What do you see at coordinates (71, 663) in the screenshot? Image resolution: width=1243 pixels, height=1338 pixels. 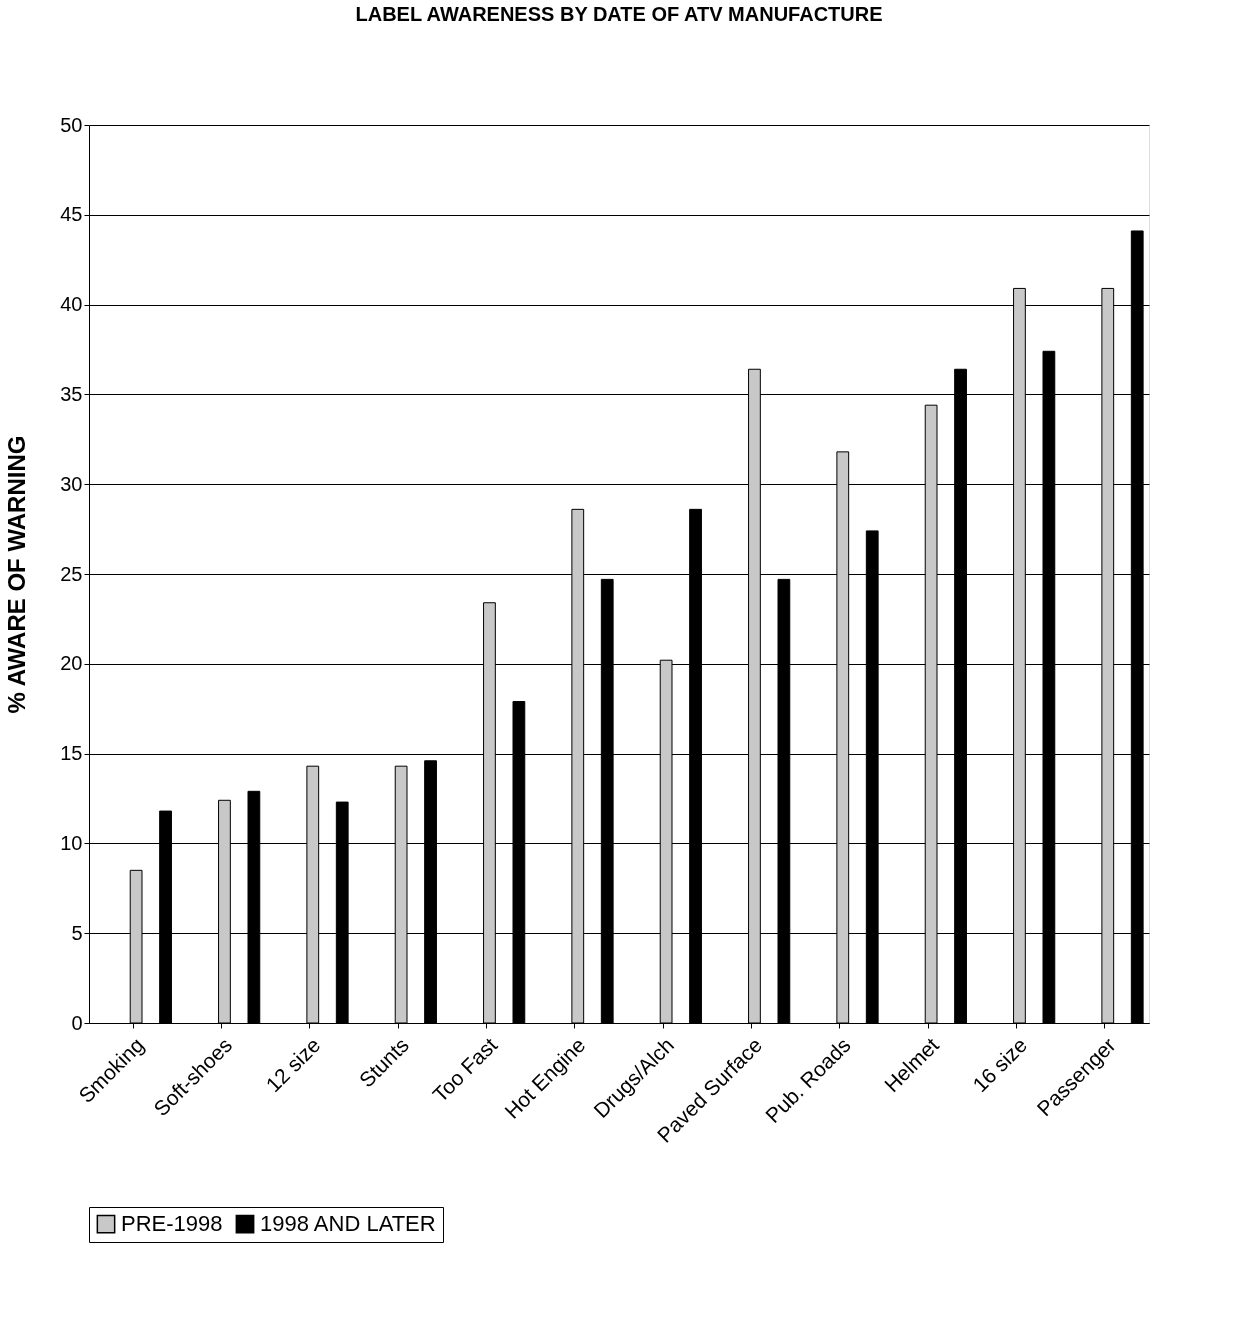 I see `y-tick-label: 20` at bounding box center [71, 663].